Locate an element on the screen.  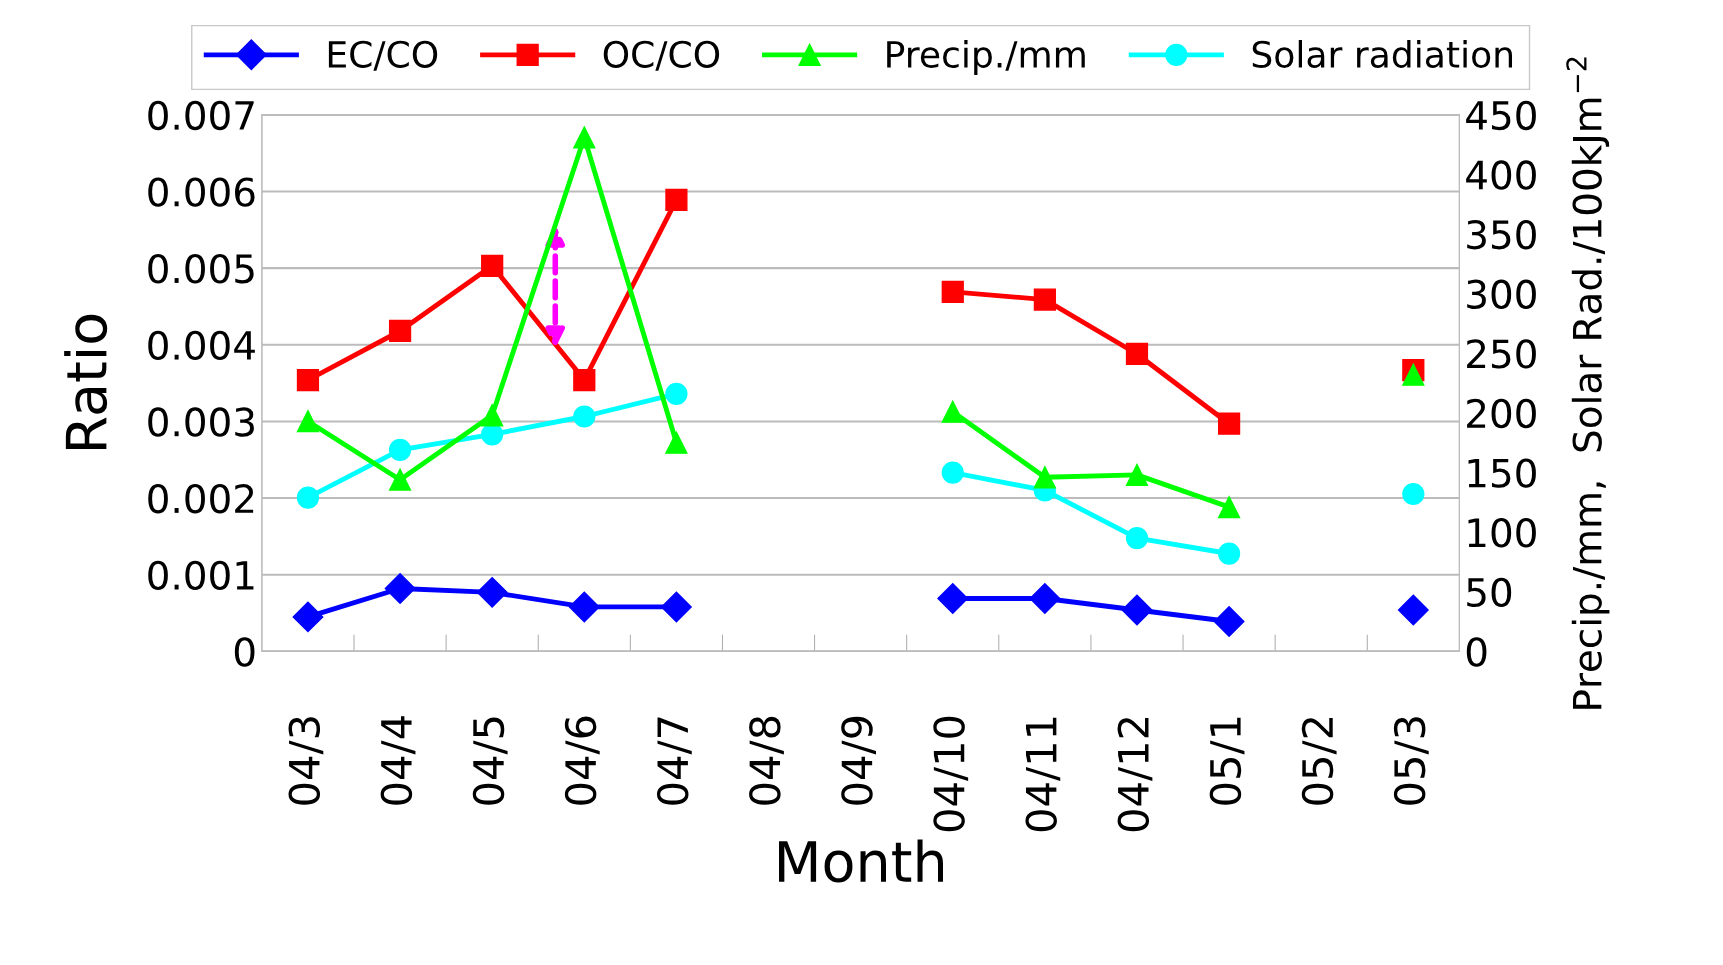
y-tick-label: 0.007 is located at coordinates (201, 115).